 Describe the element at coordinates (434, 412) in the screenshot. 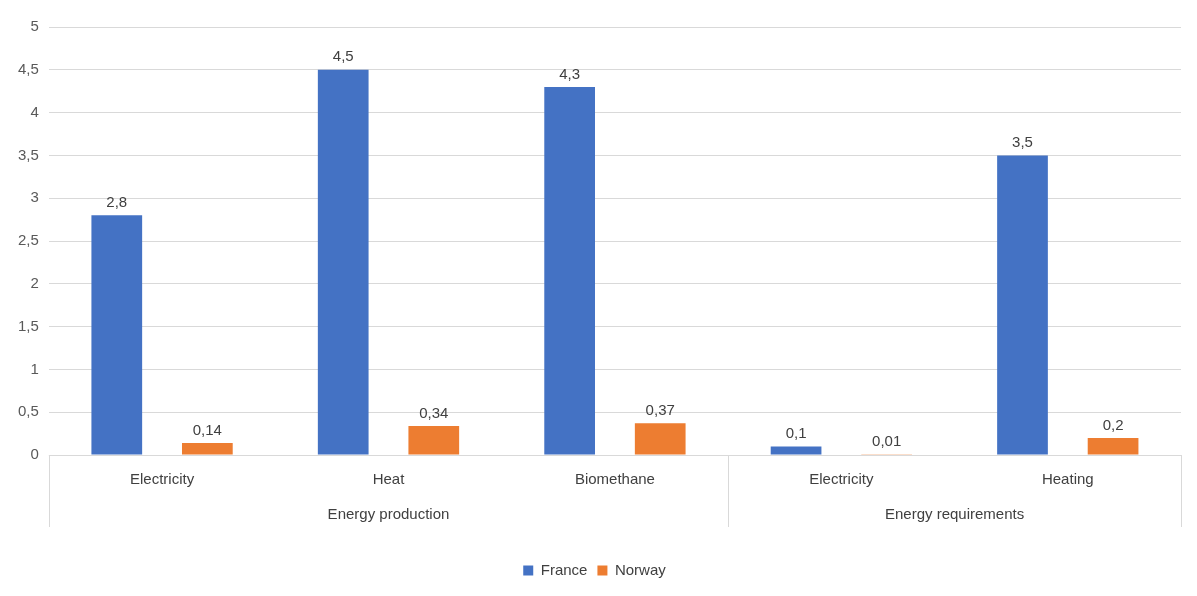

I see `data-label: 0,34` at that location.